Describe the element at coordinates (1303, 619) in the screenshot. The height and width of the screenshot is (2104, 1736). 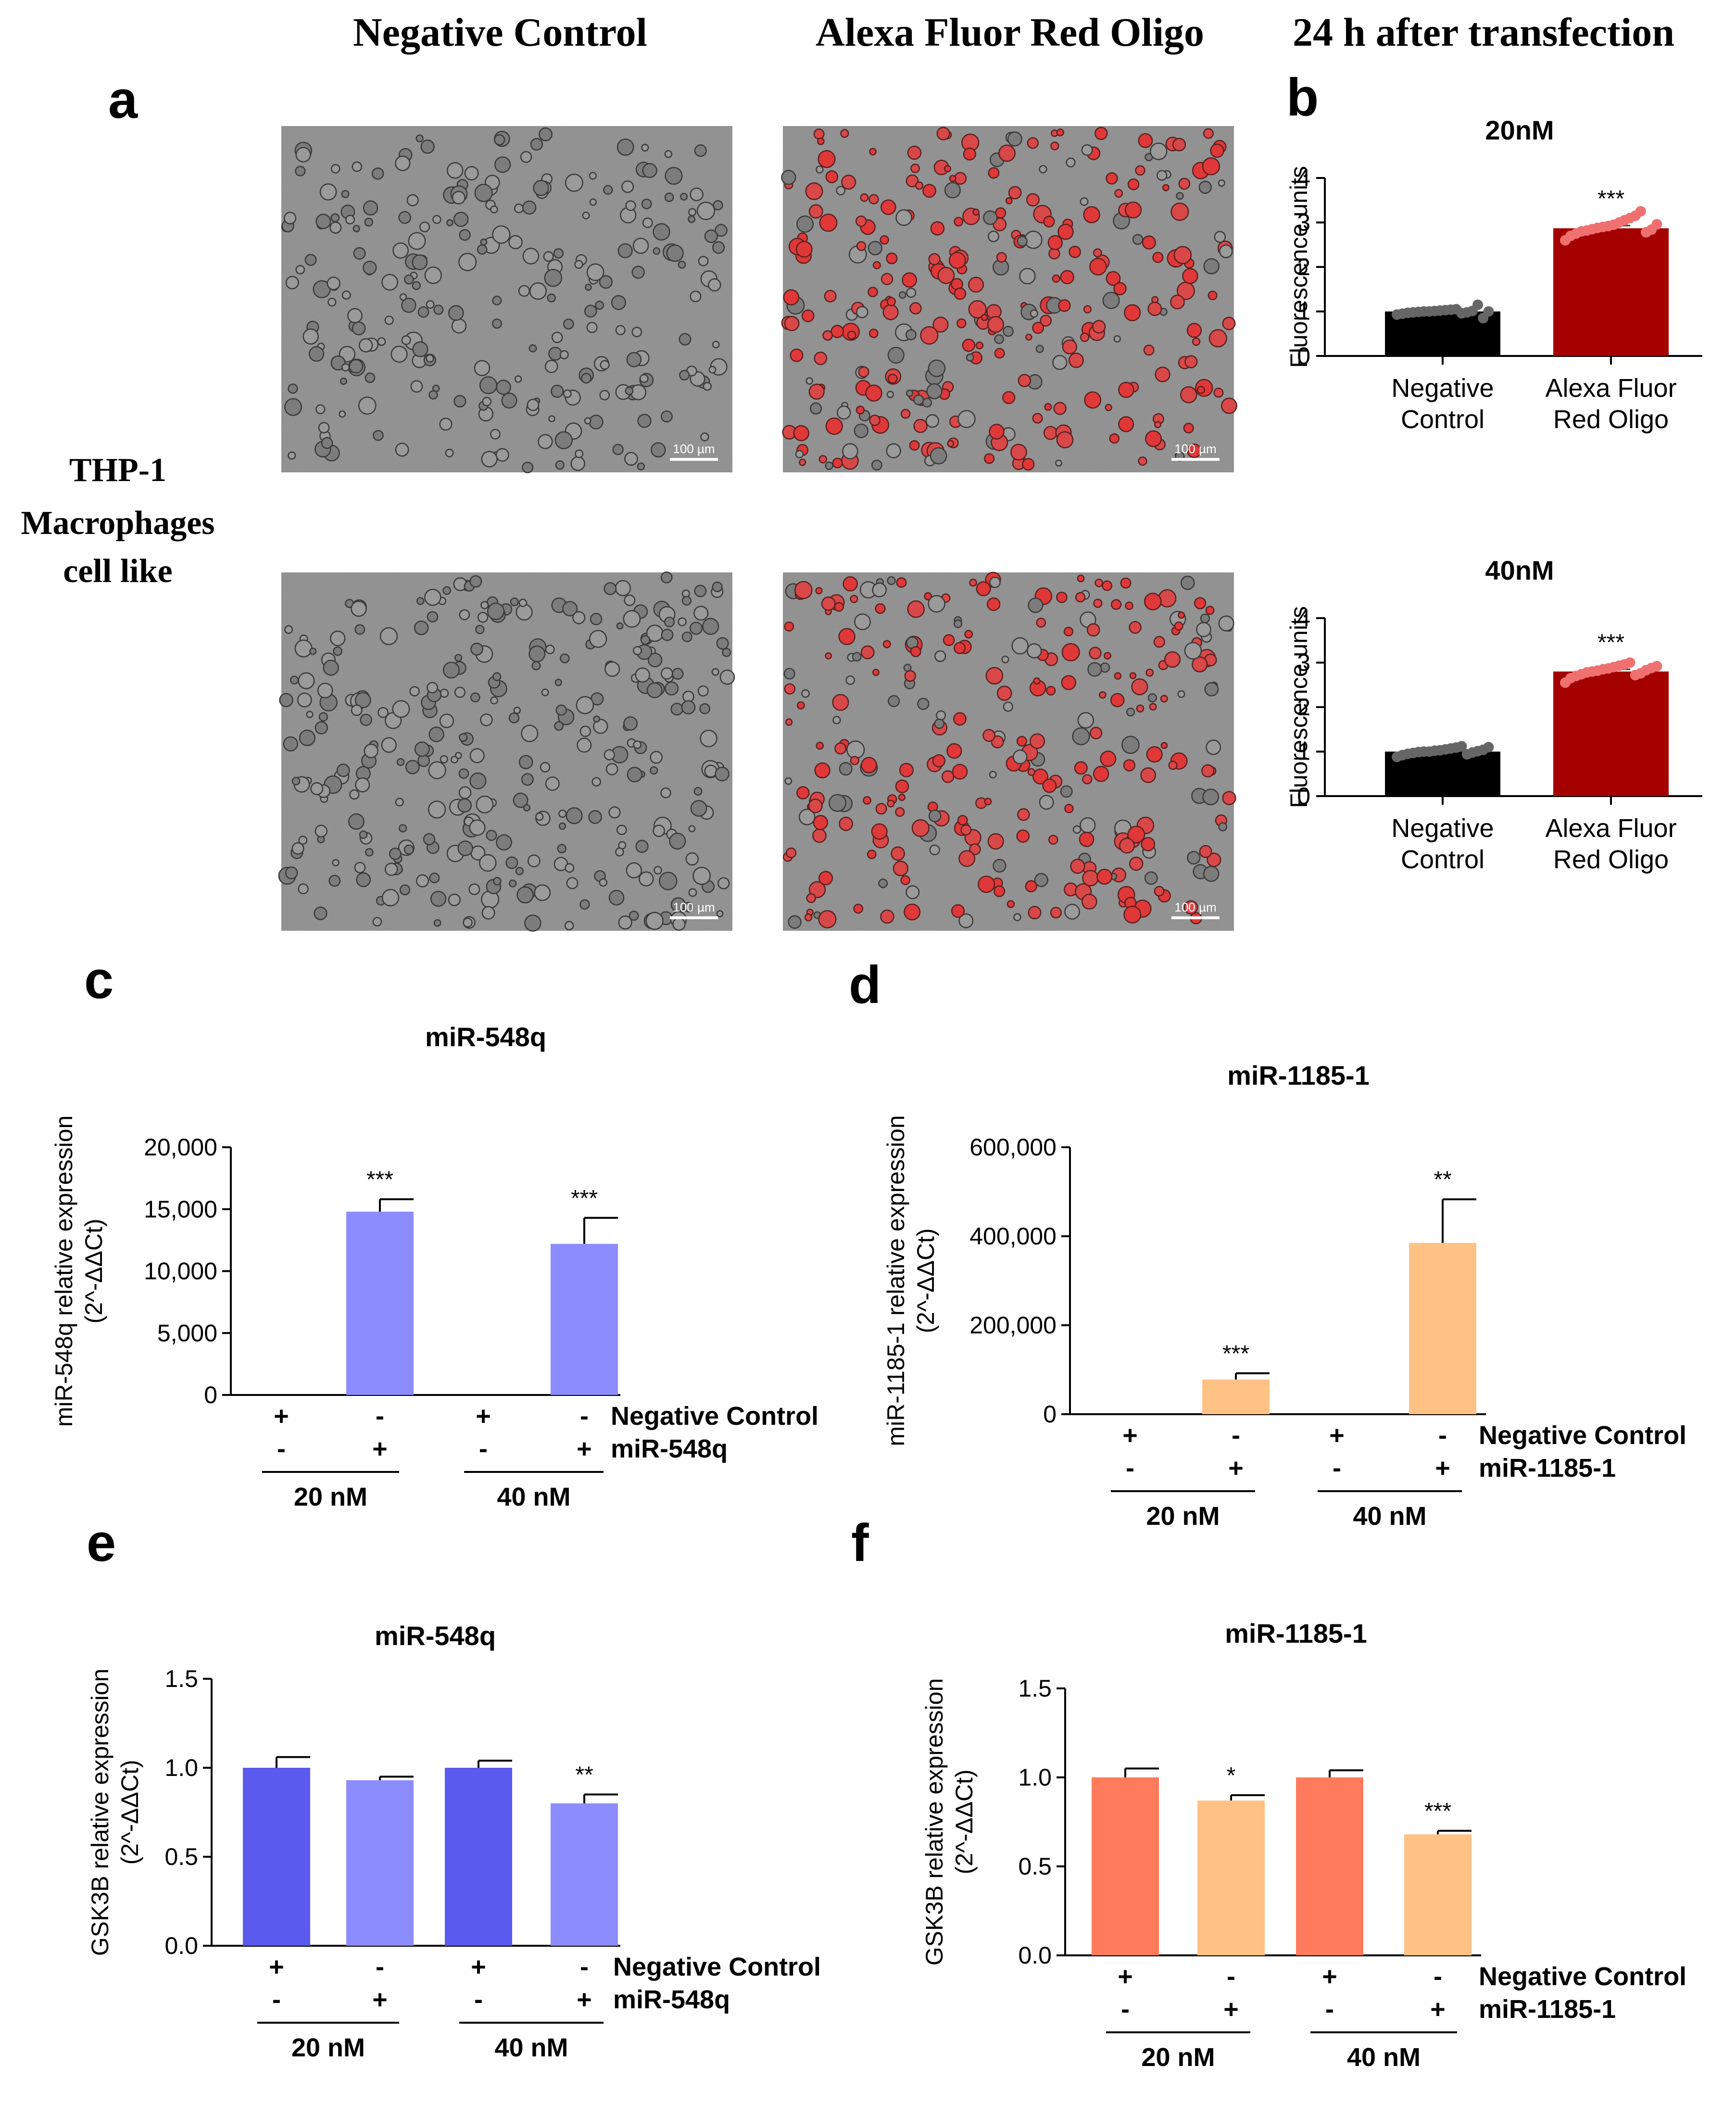
I see `y-tick-label: 4` at that location.